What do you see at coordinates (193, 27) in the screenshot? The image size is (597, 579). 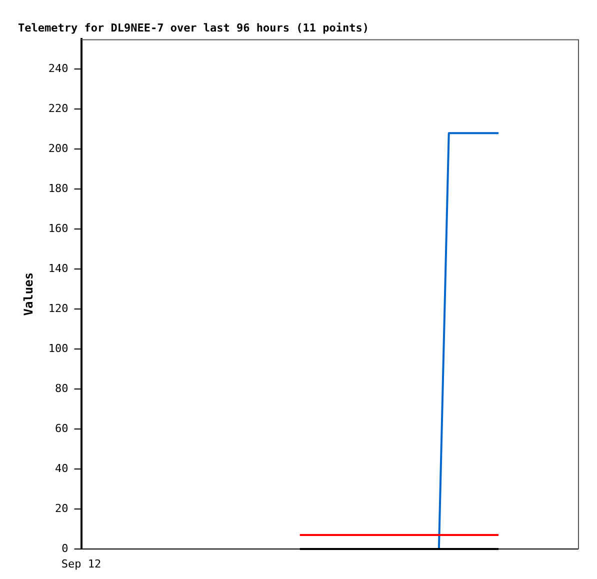 I see `chart-title: Telemetry for DL9NEE-7 over last 96 hours (11 points)` at bounding box center [193, 27].